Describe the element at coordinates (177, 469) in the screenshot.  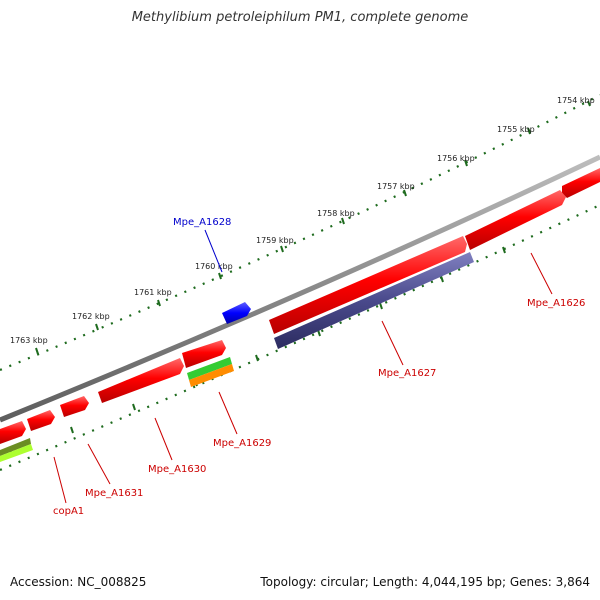
I see `label-mpe-a1630: Mpe_A1630` at that location.